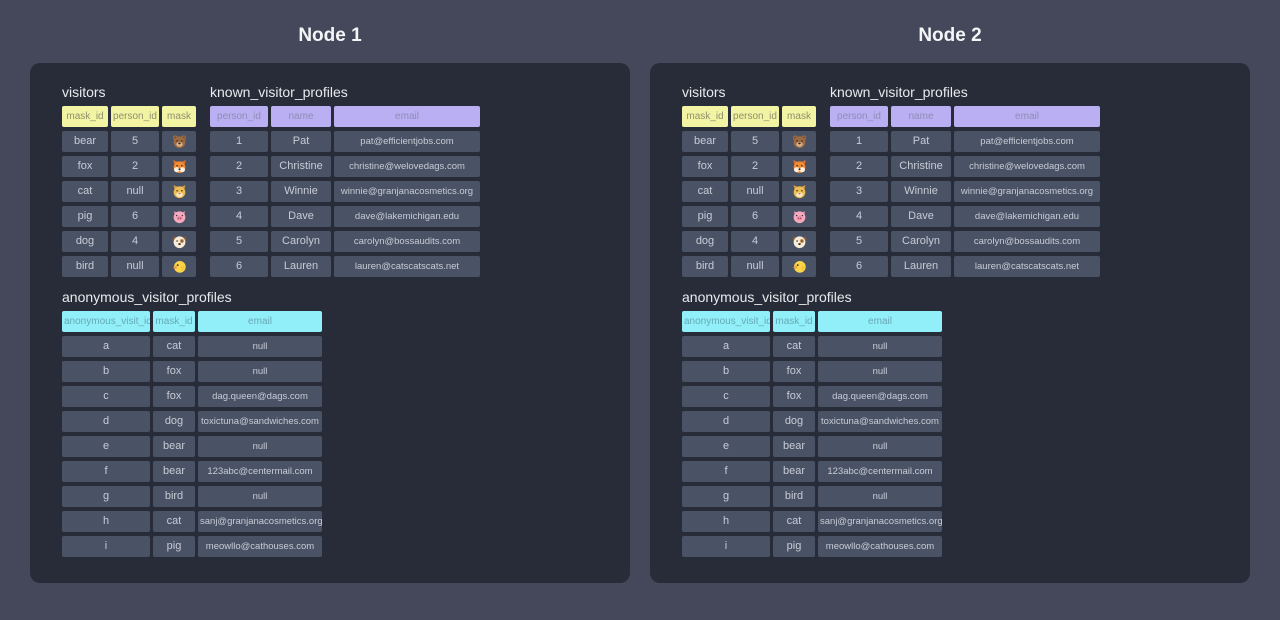 The image size is (1280, 620). Describe the element at coordinates (921, 266) in the screenshot. I see `cell-name: Lauren` at that location.